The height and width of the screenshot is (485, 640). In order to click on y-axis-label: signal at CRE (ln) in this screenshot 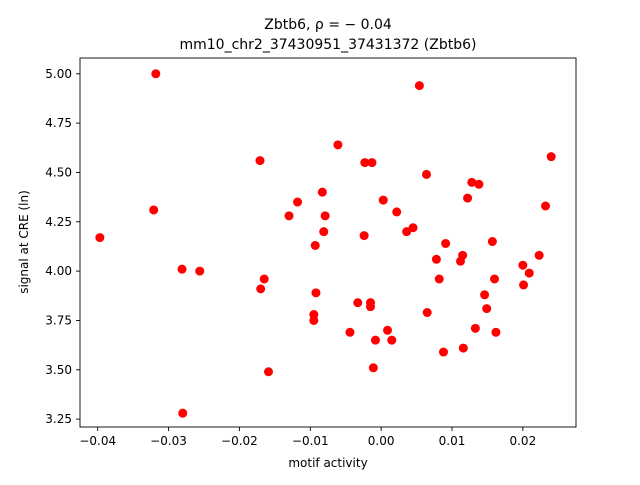, I will do `click(24, 242)`.